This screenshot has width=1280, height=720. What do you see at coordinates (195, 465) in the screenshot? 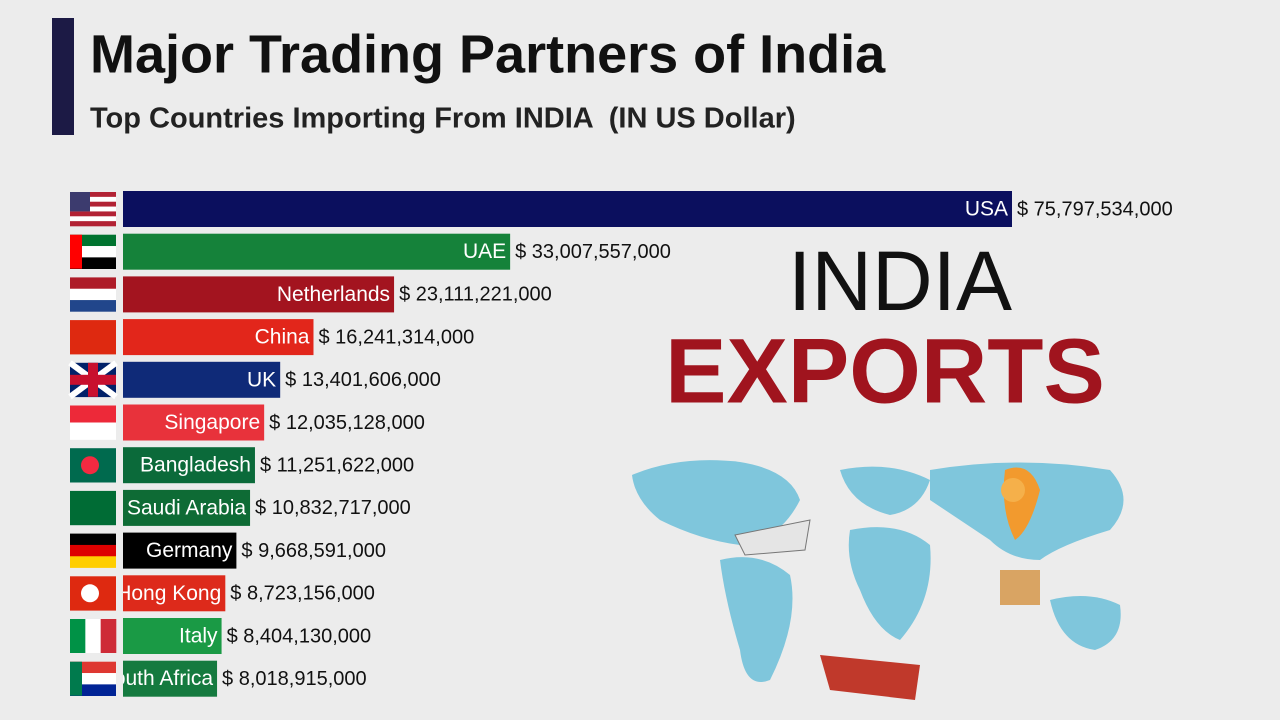
I see `bar-label: Bangladesh` at bounding box center [195, 465].